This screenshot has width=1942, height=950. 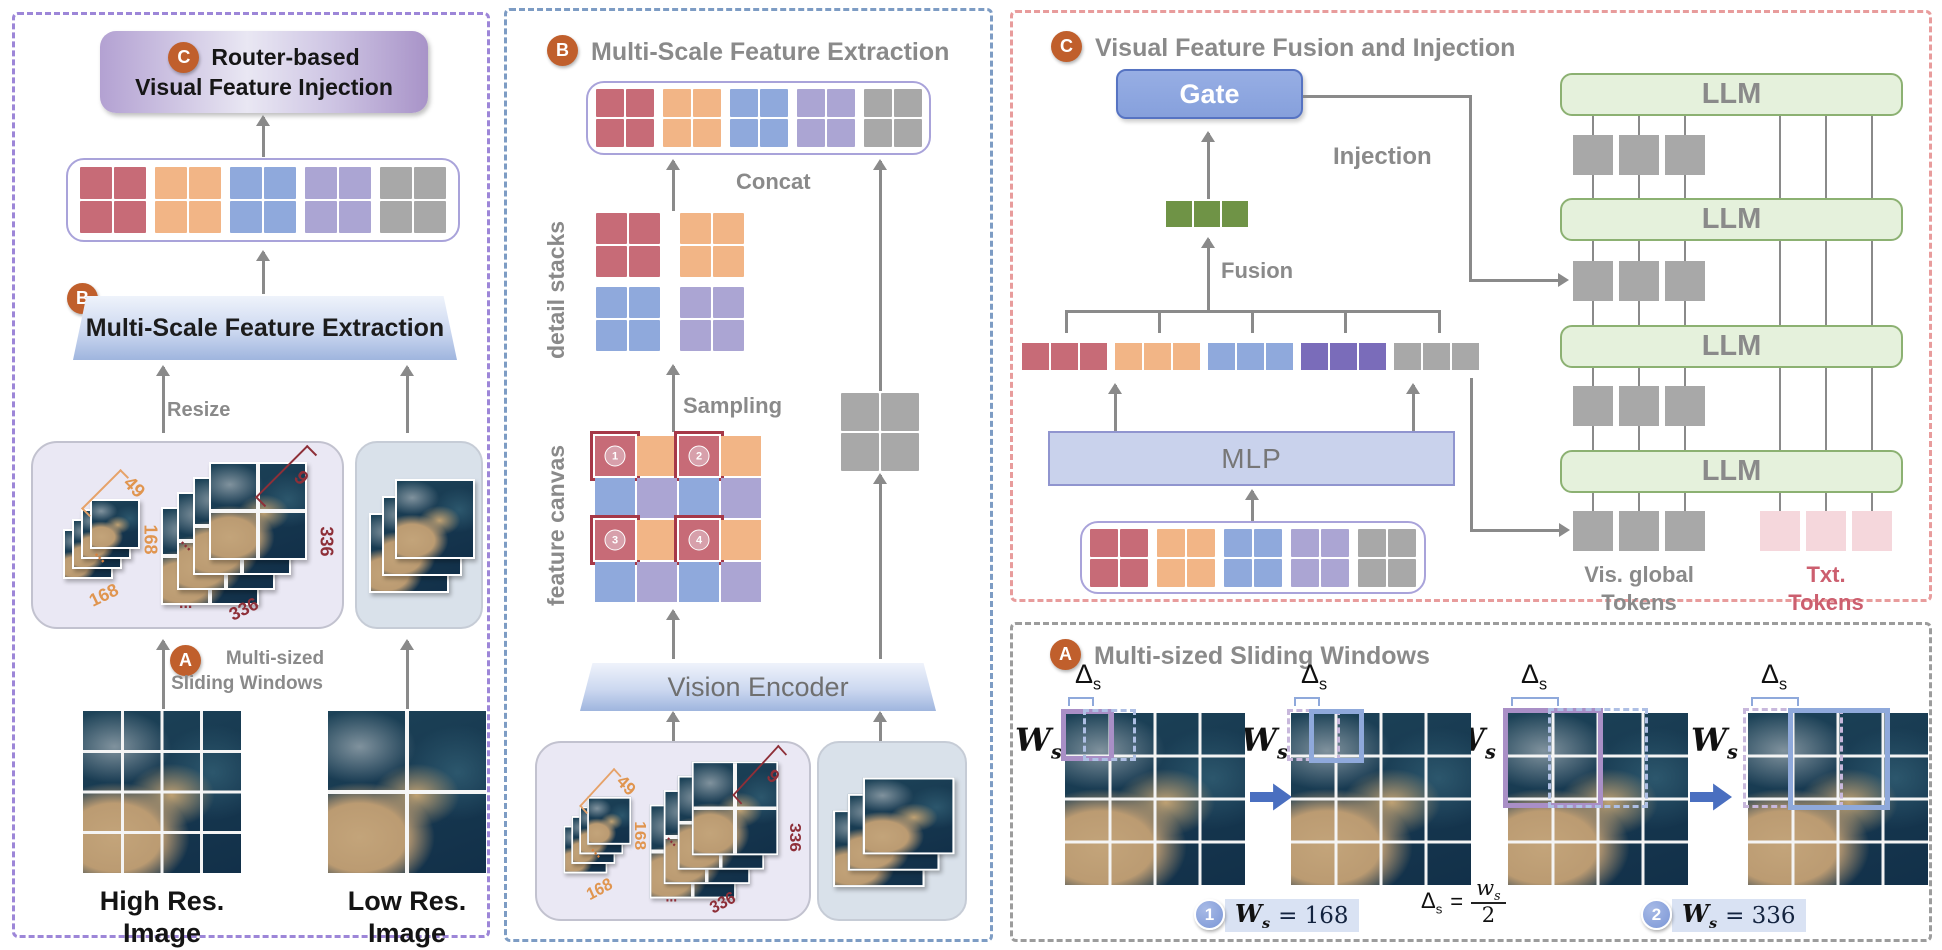 I want to click on vision-encoder: Vision Encoder, so click(x=758, y=687).